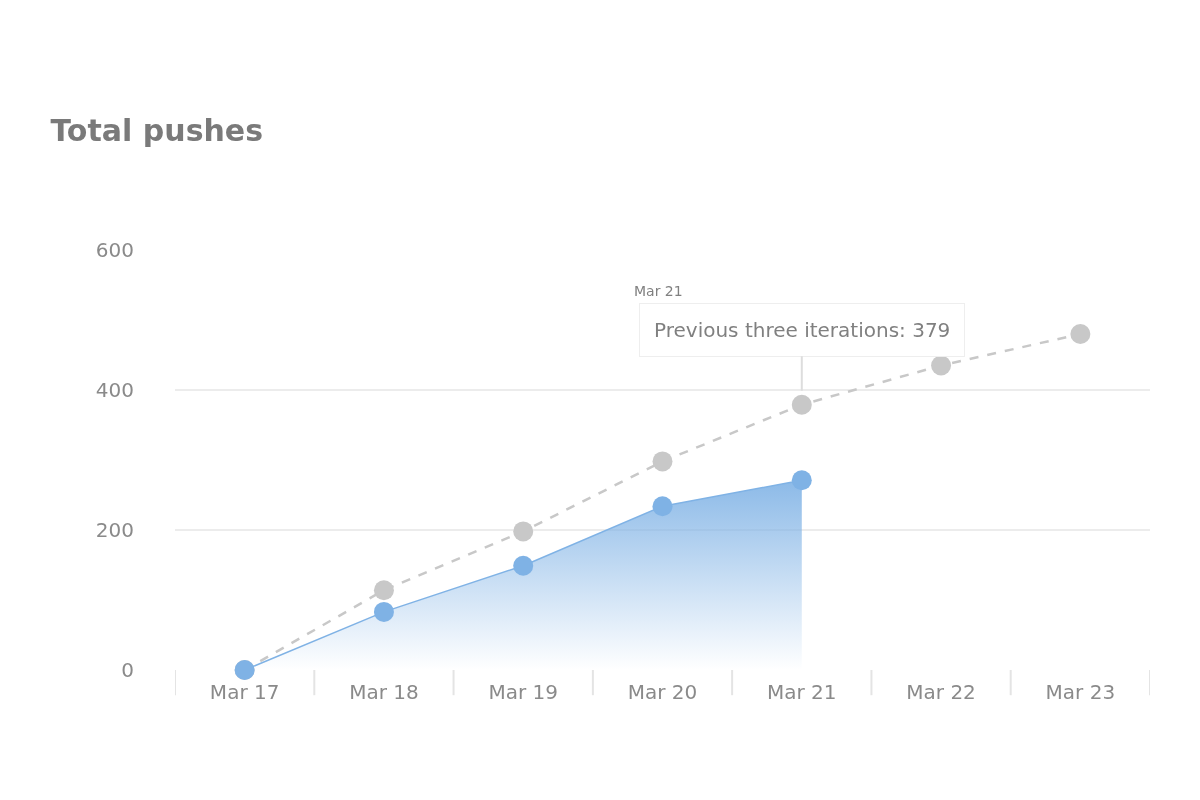  Describe the element at coordinates (802, 692) in the screenshot. I see `x-tick-label: Mar 21` at that location.